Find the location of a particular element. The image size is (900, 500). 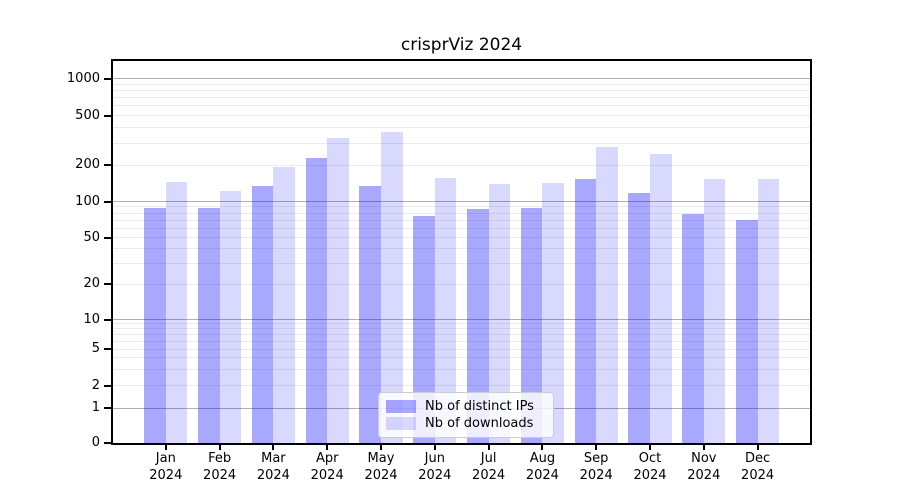

bar-ips-oct is located at coordinates (639, 318).